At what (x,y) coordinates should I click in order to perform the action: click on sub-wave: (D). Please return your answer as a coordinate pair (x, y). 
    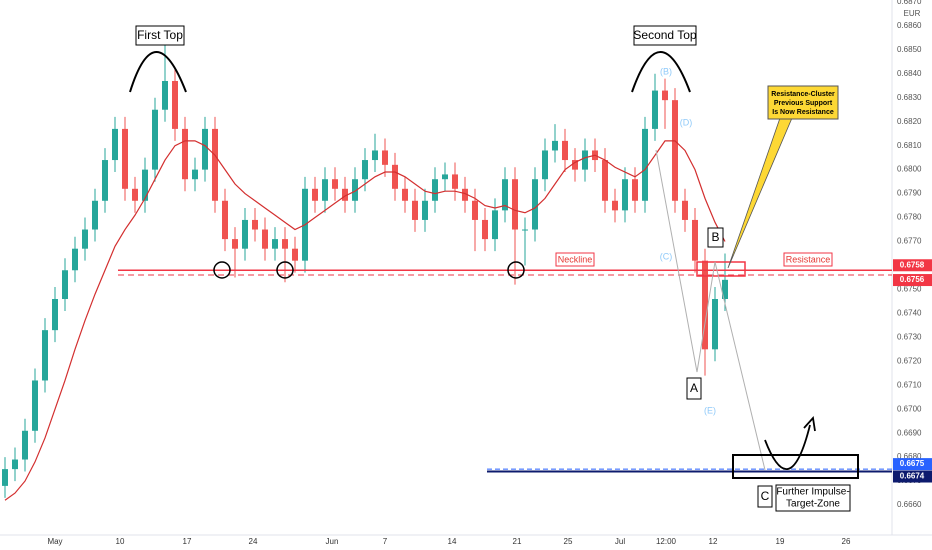
    Looking at the image, I should click on (686, 122).